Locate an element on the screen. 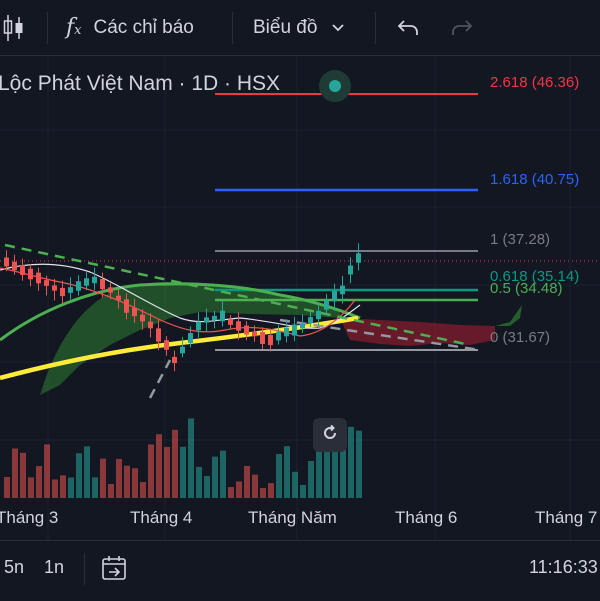  cloud-green-right is located at coordinates (508, 315).